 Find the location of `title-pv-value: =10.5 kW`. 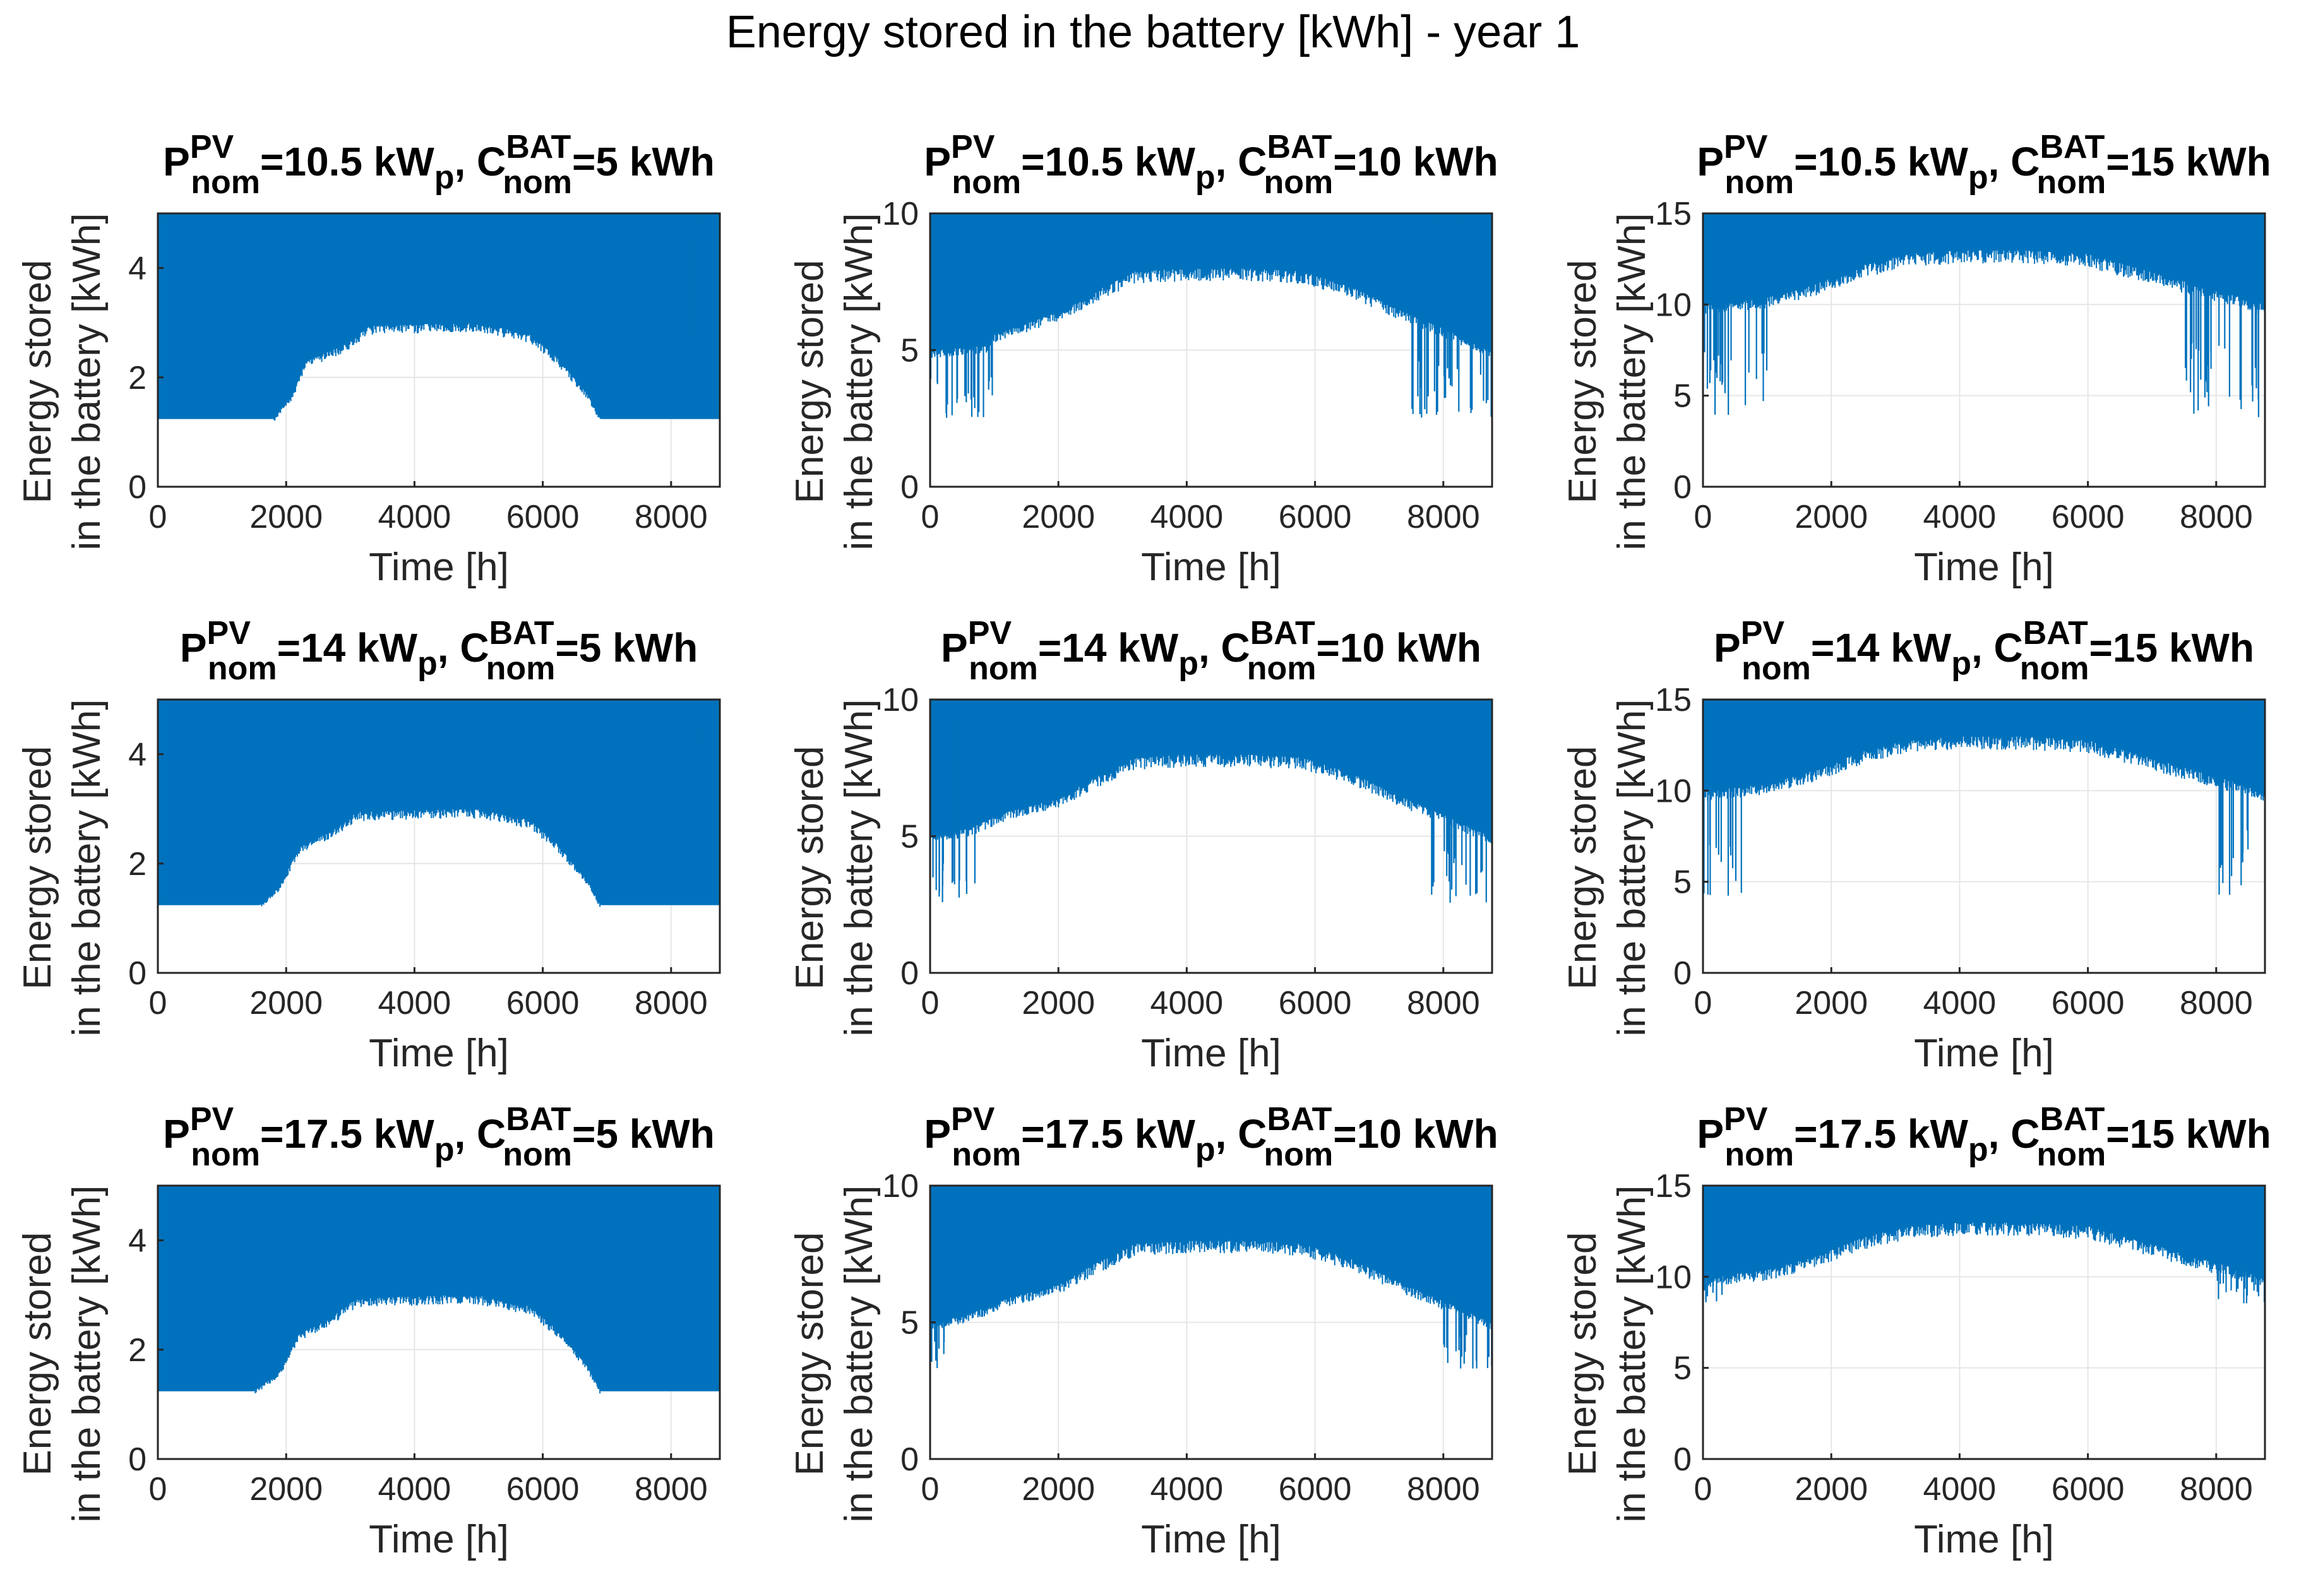

title-pv-value: =10.5 kW is located at coordinates (347, 161).